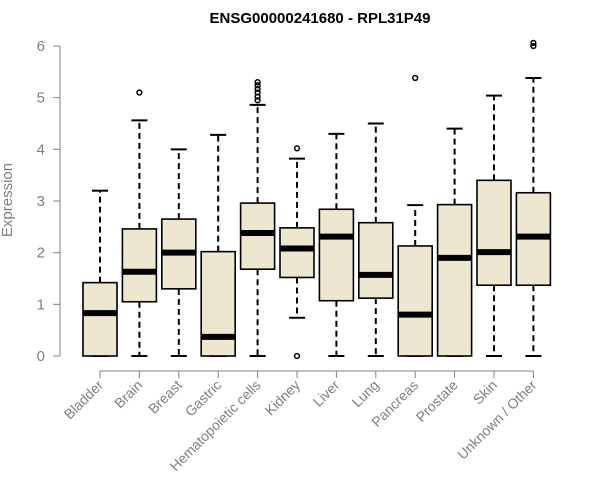  Describe the element at coordinates (485, 392) in the screenshot. I see `x-tick-label: Skin` at that location.